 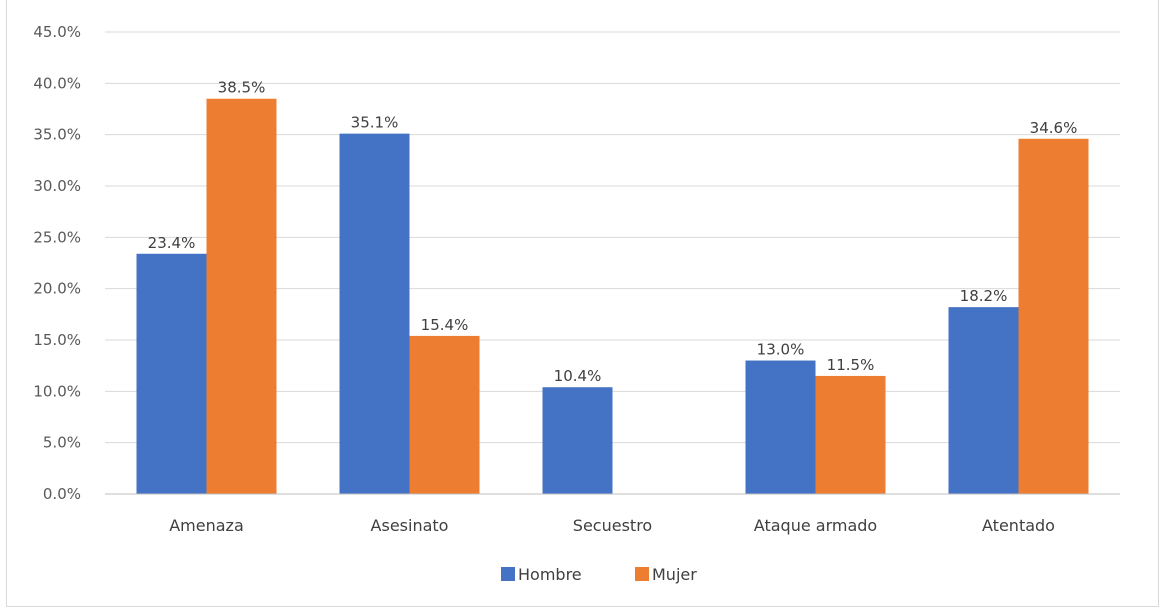 I want to click on legend-item: Mujer, so click(x=666, y=574).